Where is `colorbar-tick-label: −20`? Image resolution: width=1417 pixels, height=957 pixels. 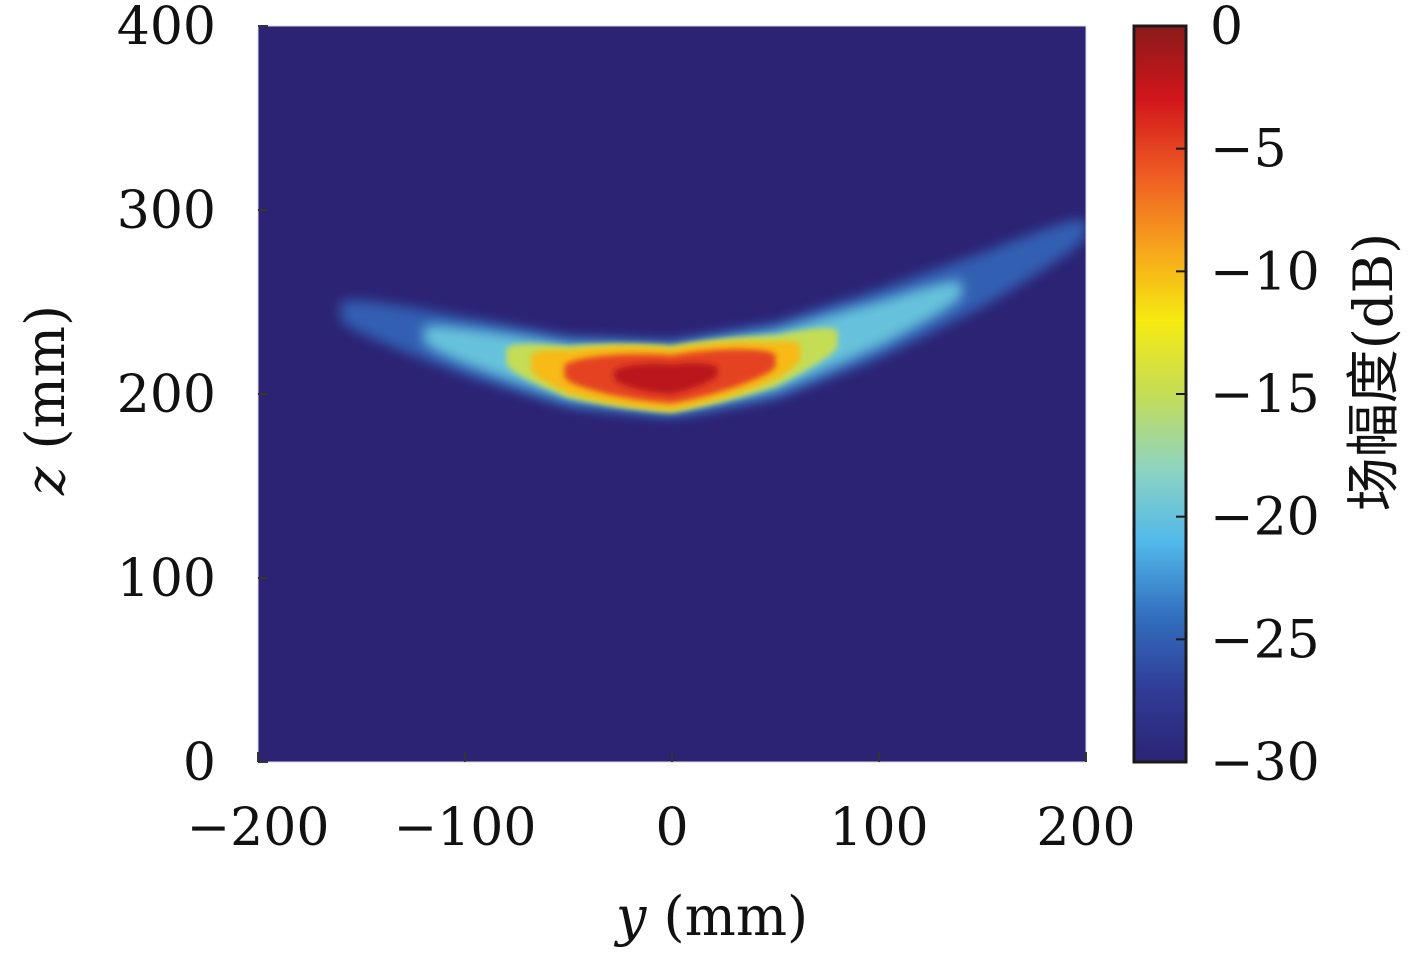
colorbar-tick-label: −20 is located at coordinates (1265, 518).